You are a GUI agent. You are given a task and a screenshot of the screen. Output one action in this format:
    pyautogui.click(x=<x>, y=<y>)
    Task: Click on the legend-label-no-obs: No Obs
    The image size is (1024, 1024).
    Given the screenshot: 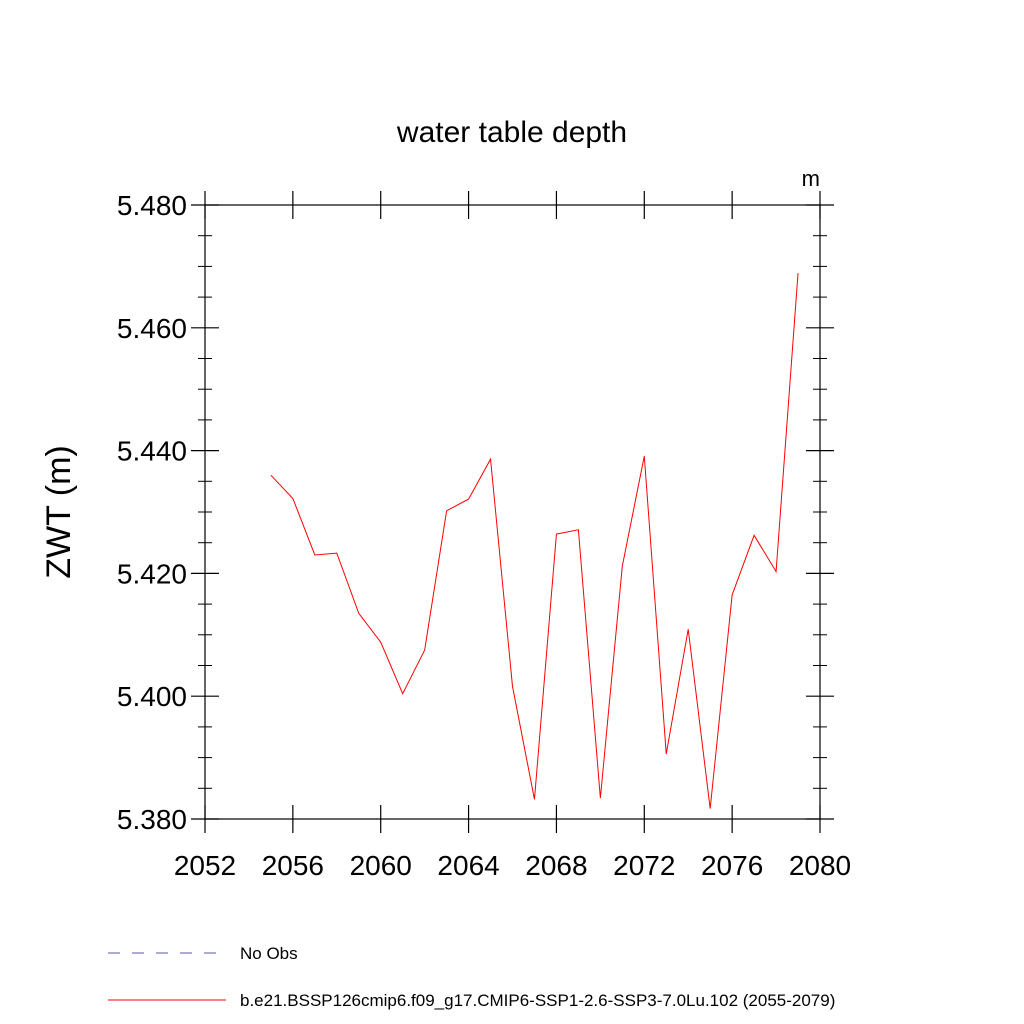 What is the action you would take?
    pyautogui.click(x=269, y=953)
    